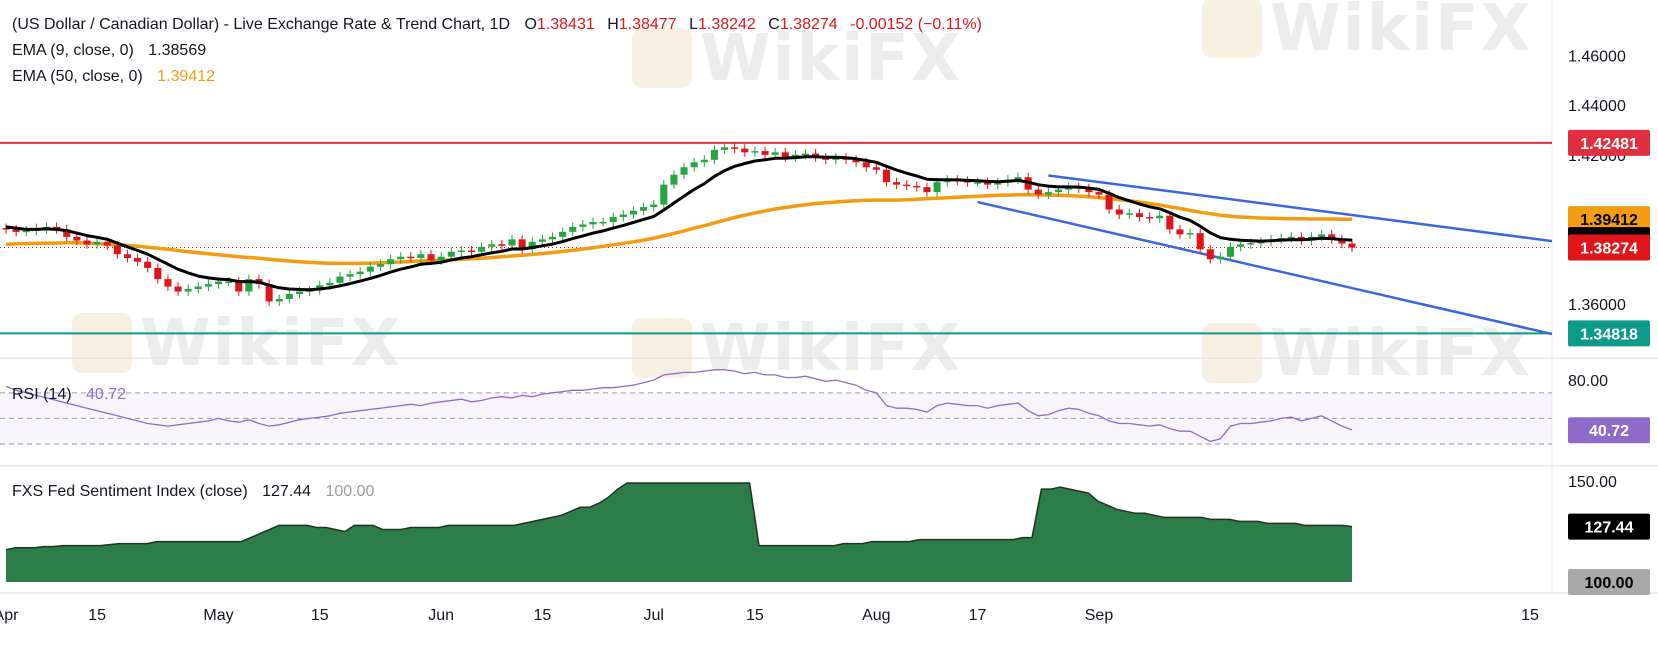 The image size is (1658, 646). I want to click on ema9-label: EMA (9, close, 0), so click(73, 50).